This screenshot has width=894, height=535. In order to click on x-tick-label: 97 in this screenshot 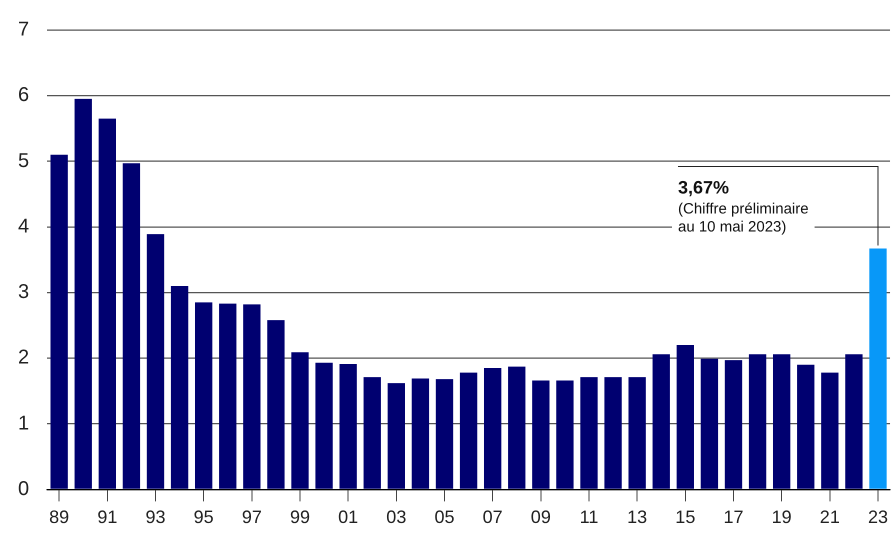, I will do `click(252, 517)`.